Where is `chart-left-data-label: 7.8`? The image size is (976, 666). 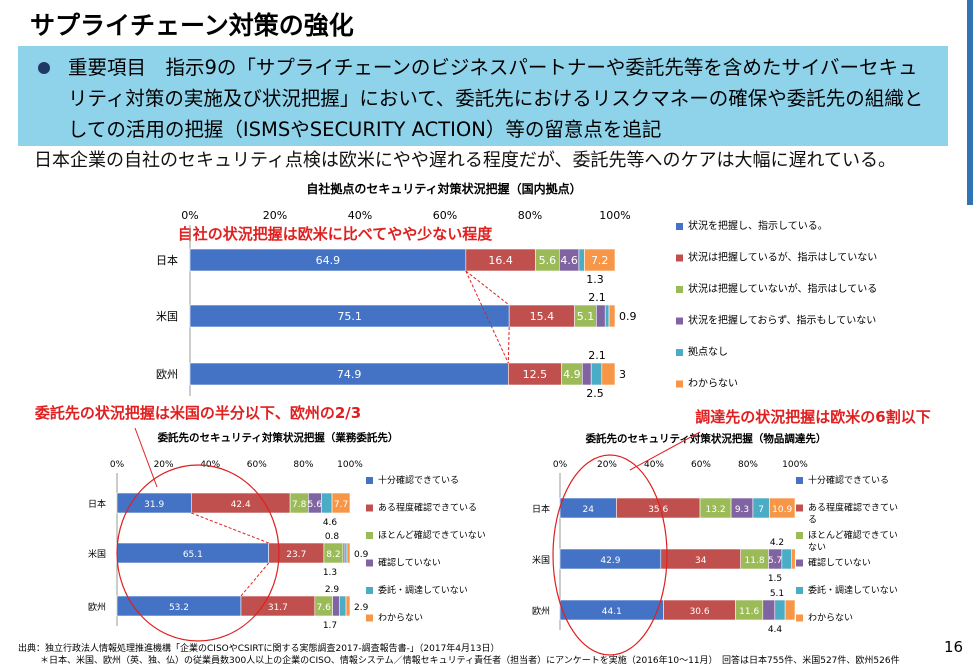
chart-left-data-label: 7.8 is located at coordinates (299, 505).